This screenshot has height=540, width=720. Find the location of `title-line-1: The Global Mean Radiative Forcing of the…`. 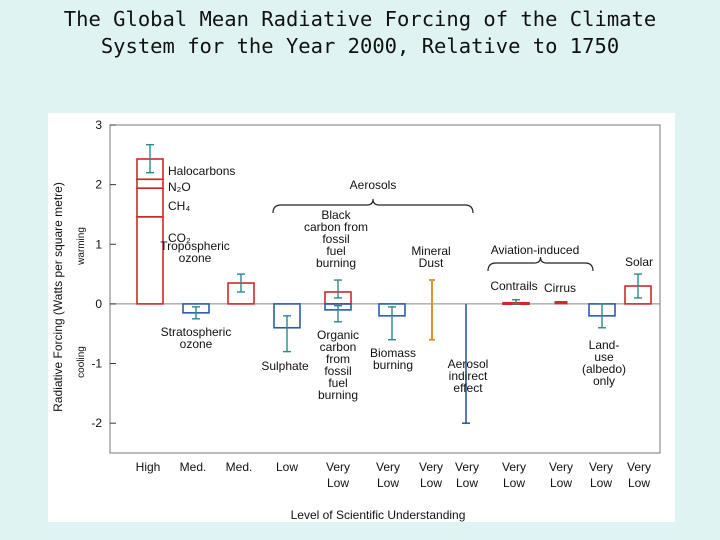

title-line-1: The Global Mean Radiative Forcing of the… is located at coordinates (360, 19).